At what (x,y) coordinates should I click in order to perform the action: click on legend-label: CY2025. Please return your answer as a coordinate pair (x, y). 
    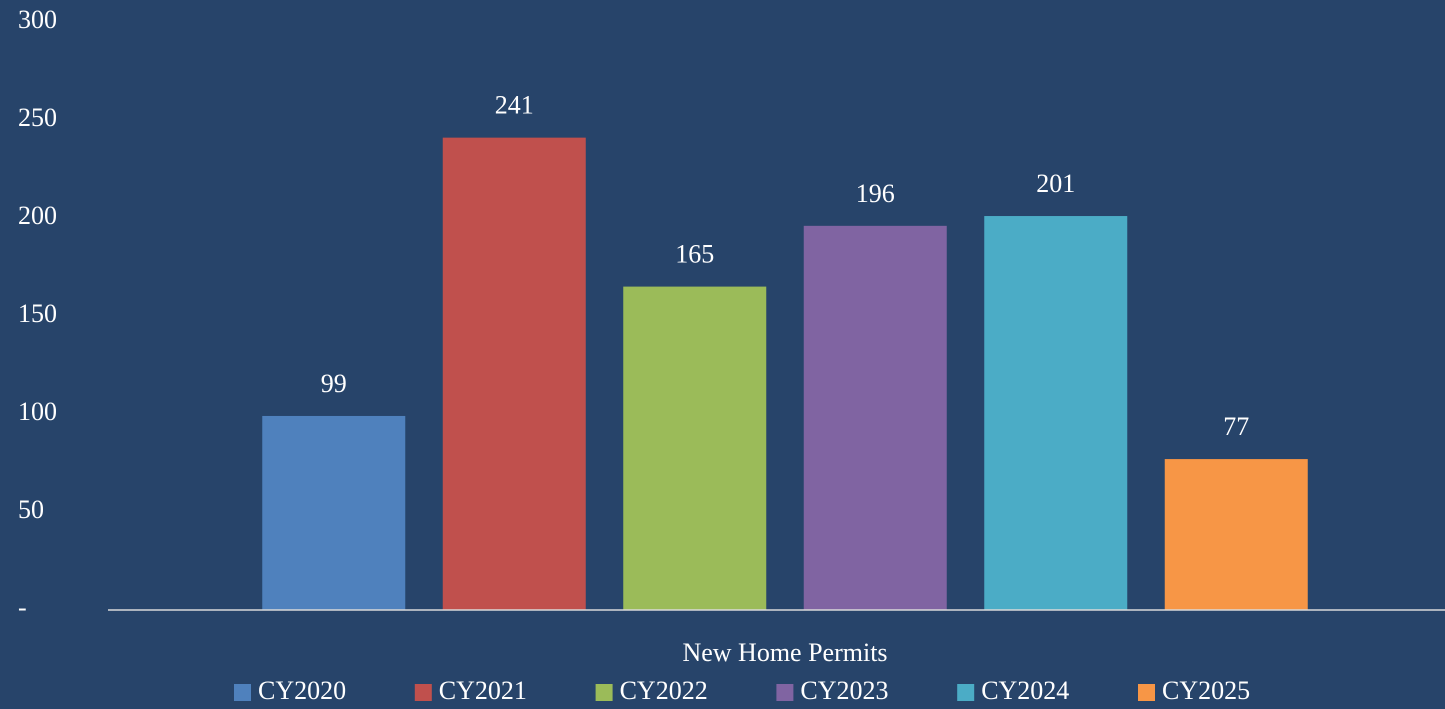
    Looking at the image, I should click on (1206, 690).